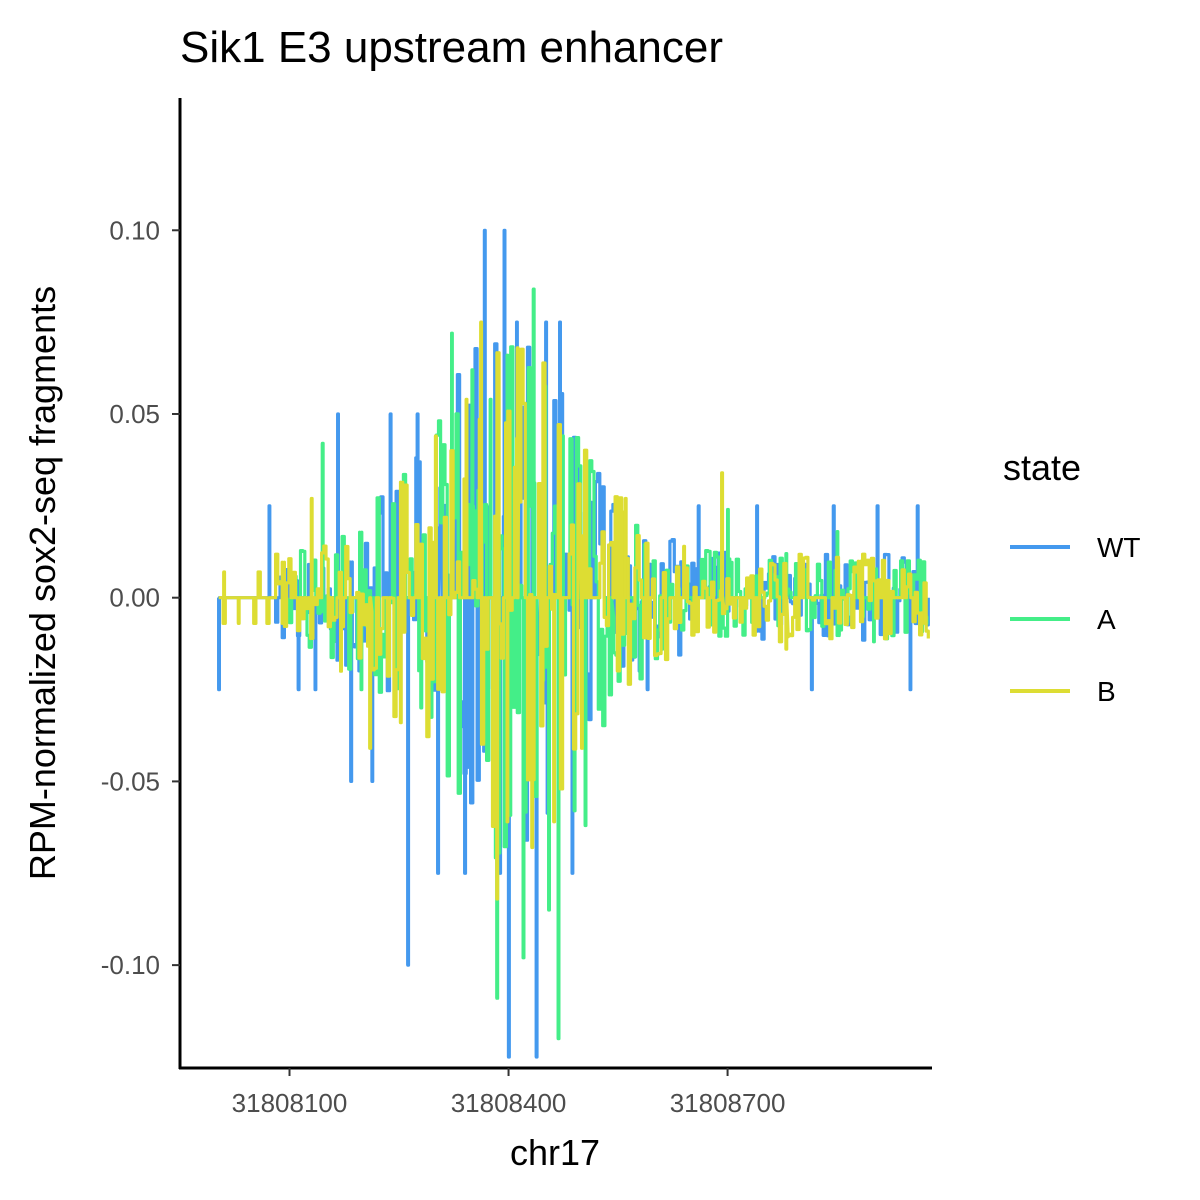 The width and height of the screenshot is (1200, 1200). What do you see at coordinates (1106, 691) in the screenshot?
I see `legend-label-b: B` at bounding box center [1106, 691].